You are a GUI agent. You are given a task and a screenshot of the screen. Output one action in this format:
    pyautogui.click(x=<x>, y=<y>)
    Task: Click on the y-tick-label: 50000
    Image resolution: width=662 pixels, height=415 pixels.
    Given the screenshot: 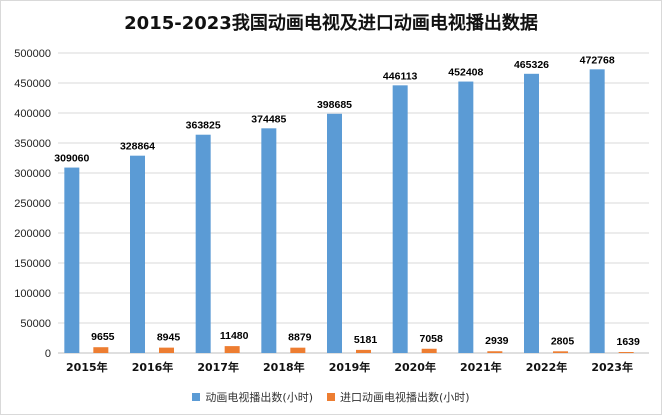 What is the action you would take?
    pyautogui.click(x=35, y=324)
    